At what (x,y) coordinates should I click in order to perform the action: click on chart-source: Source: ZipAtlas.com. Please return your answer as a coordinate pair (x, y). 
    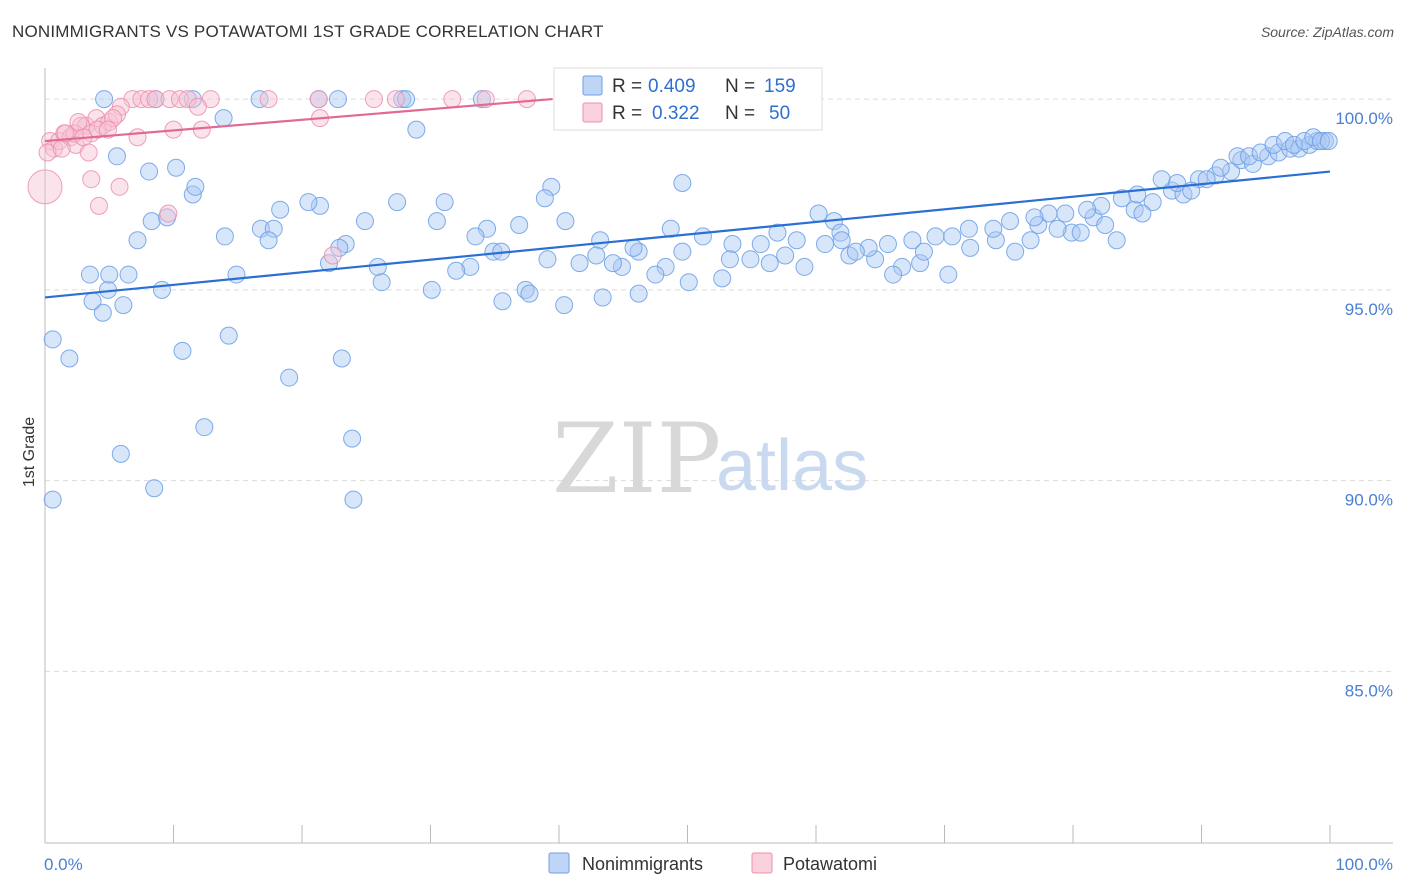
    Looking at the image, I should click on (1327, 32).